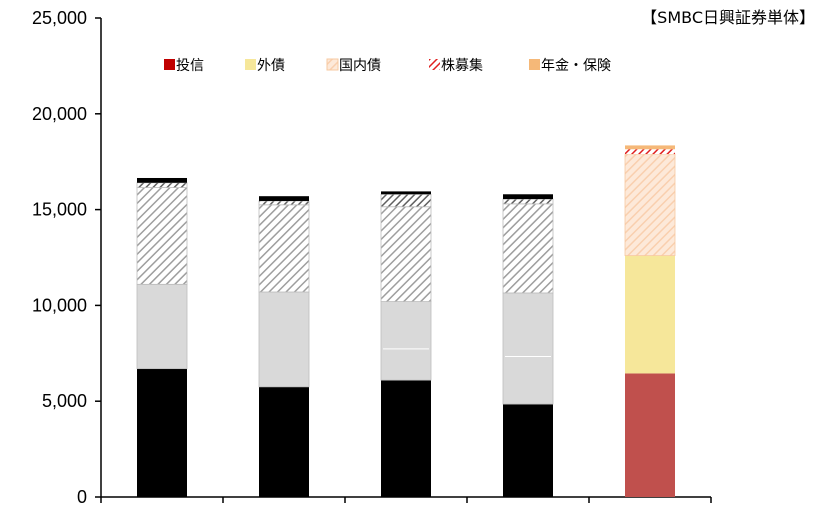 This screenshot has height=505, width=822. What do you see at coordinates (728, 17) in the screenshot?
I see `chart-title: 【SMBC日興証券単体】` at bounding box center [728, 17].